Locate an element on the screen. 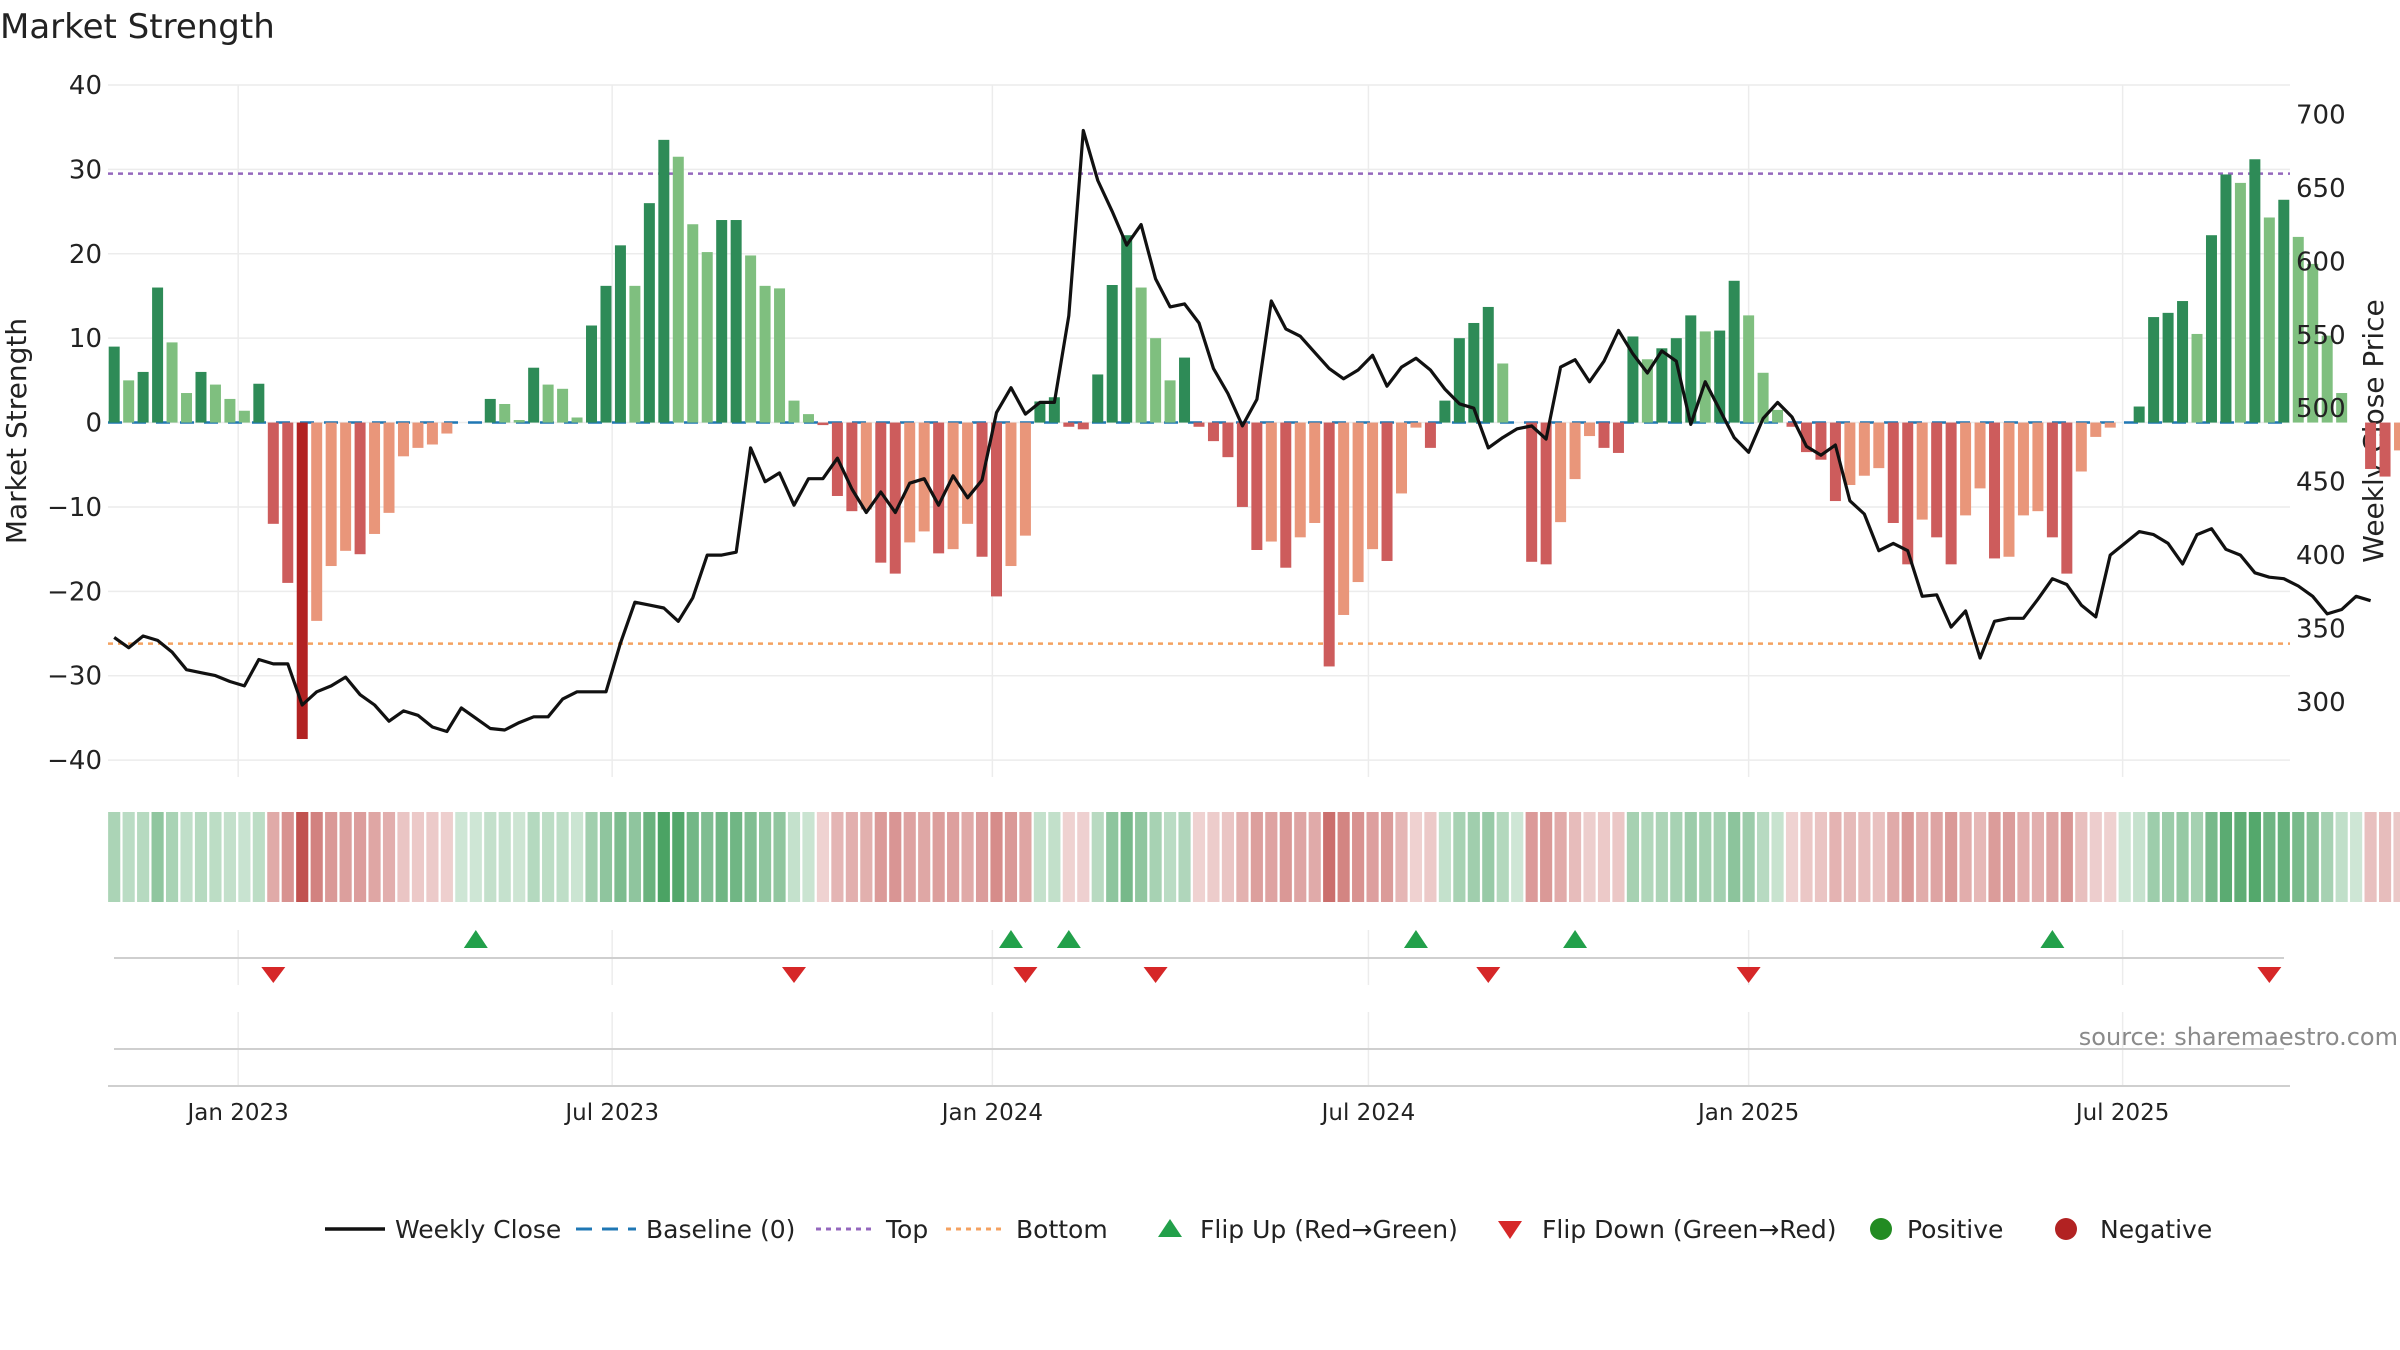  legend-item: Positive is located at coordinates (1936, 1229).